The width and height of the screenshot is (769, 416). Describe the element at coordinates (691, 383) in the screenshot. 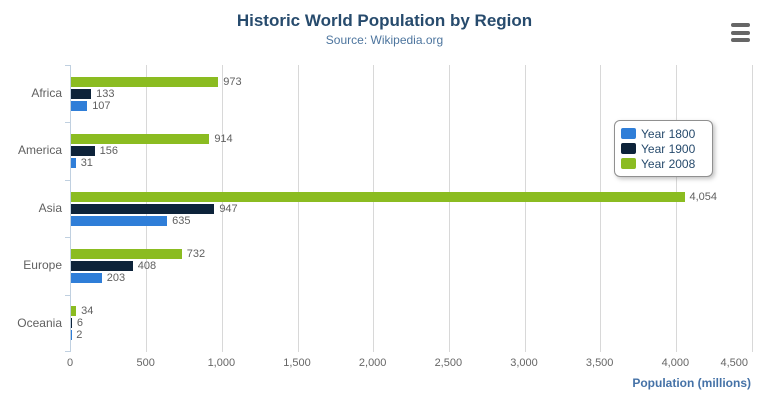

I see `x-axis-title: Population (millions)` at that location.